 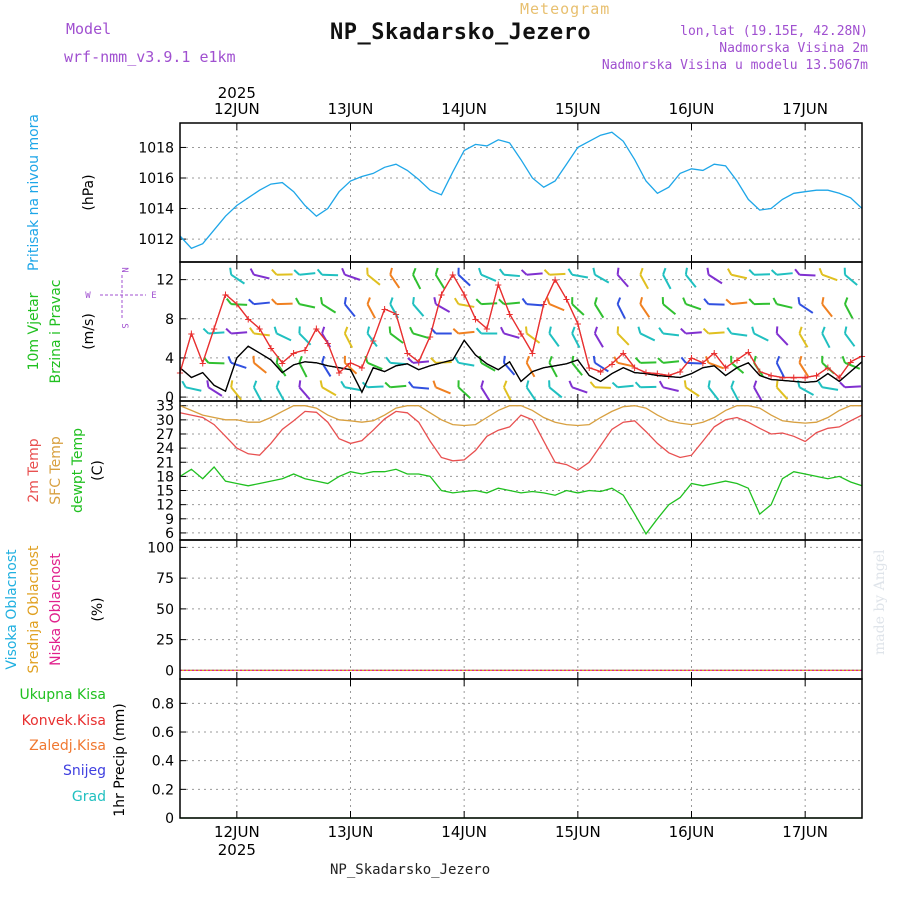 What do you see at coordinates (124, 325) in the screenshot?
I see `compass-south: S` at bounding box center [124, 325].